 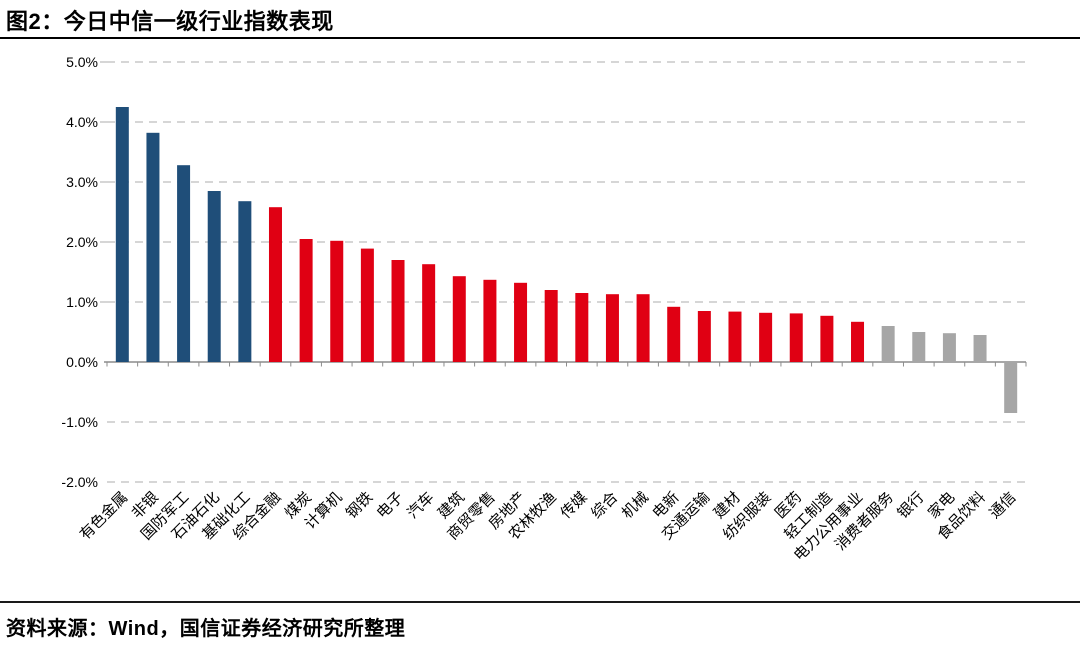 What do you see at coordinates (79, 482) in the screenshot?
I see `y-tick-label: -2.0%` at bounding box center [79, 482].